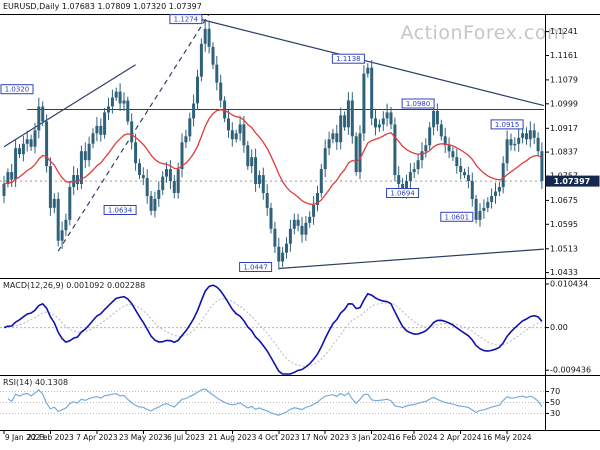 Image resolution: width=600 pixels, height=450 pixels. What do you see at coordinates (25, 437) in the screenshot?
I see `x-axis-label: 9 Jan 2023` at bounding box center [25, 437].